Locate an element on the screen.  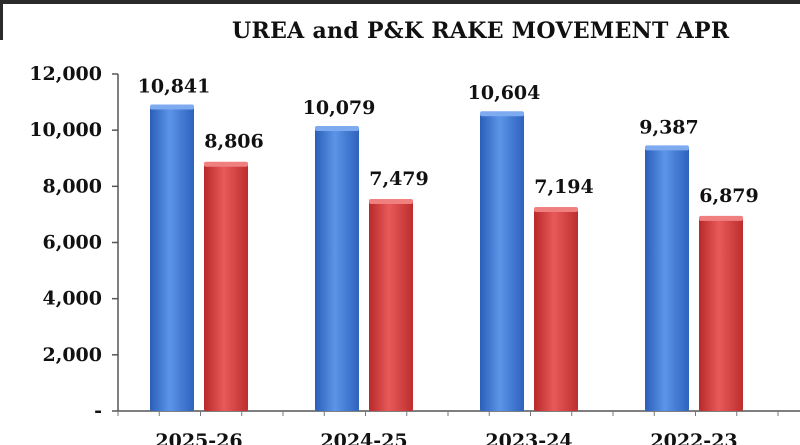
data-label: 8,806 is located at coordinates (234, 142).